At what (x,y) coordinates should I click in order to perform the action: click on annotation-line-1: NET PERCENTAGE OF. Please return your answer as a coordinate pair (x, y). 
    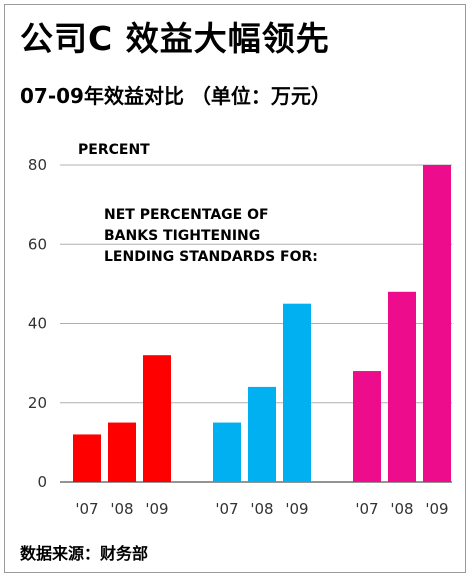
    Looking at the image, I should click on (186, 215).